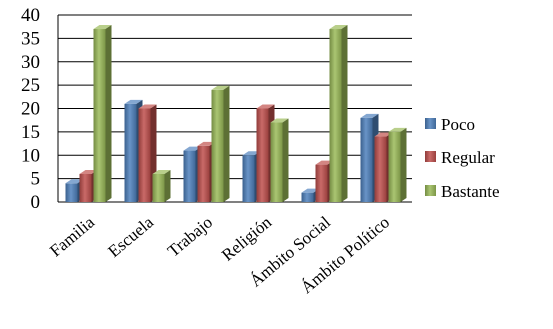  Describe the element at coordinates (36, 202) in the screenshot. I see `y-tick-label: 0` at that location.